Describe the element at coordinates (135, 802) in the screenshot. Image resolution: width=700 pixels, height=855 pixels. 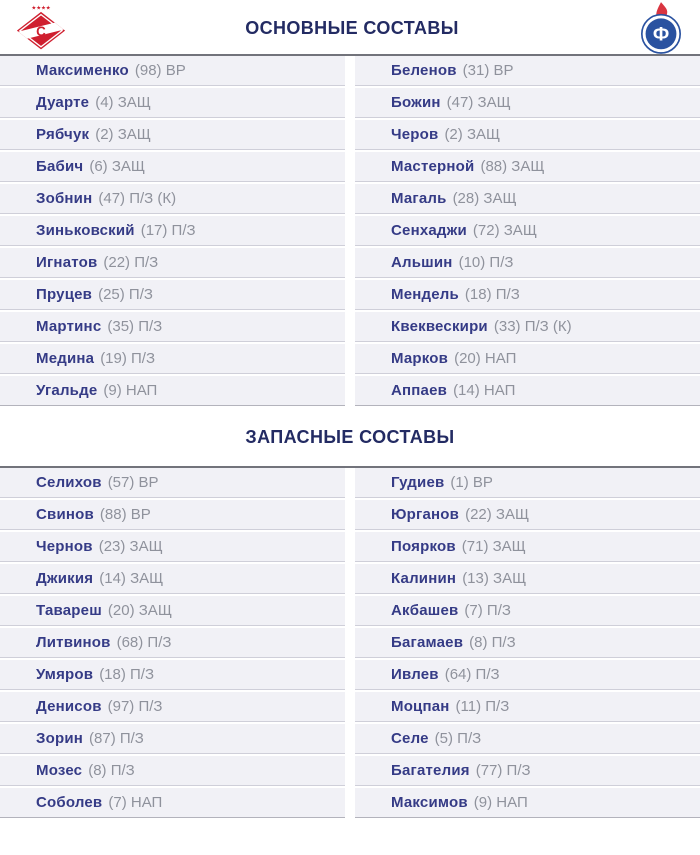
I see `player-number-position: (7) НАП` at that location.